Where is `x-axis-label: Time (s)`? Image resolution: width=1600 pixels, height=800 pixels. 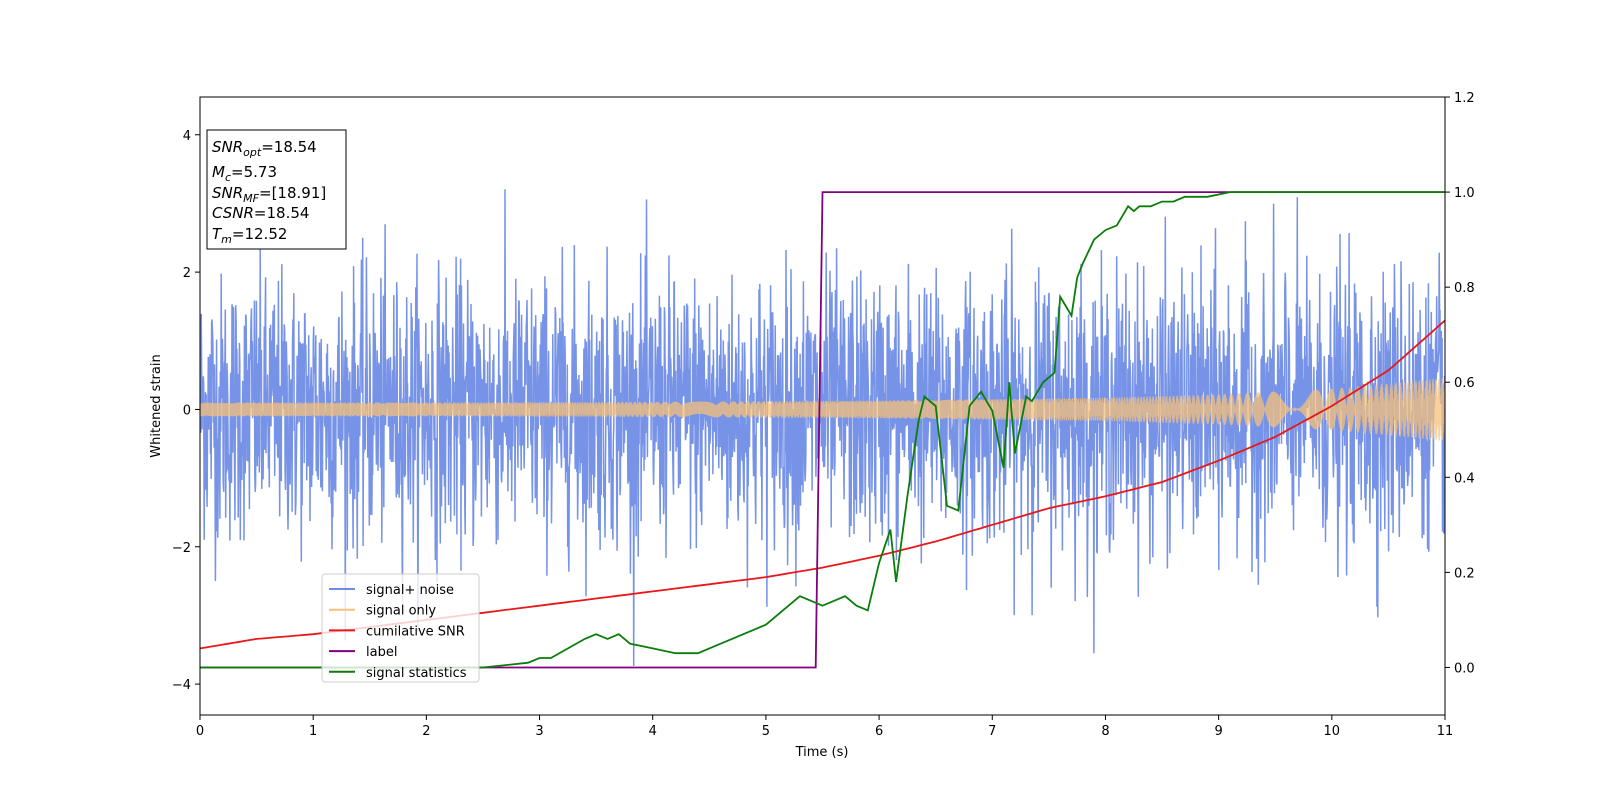 x-axis-label: Time (s) is located at coordinates (822, 752).